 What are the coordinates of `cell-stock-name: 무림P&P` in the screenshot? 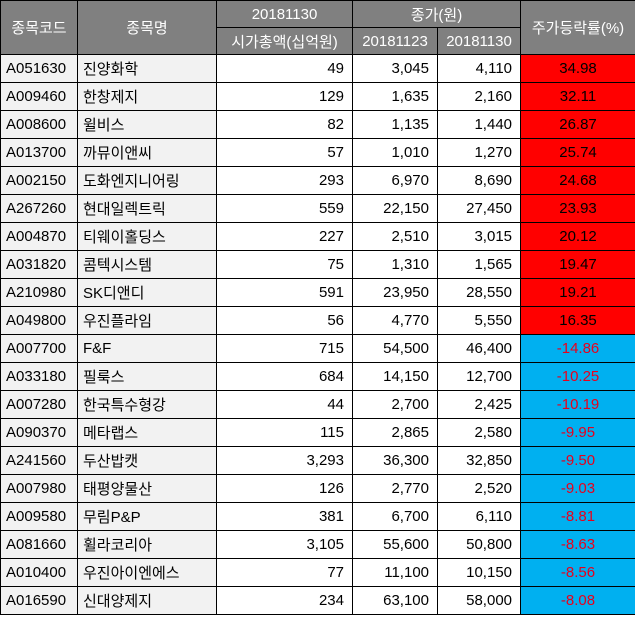 It's located at (147, 516).